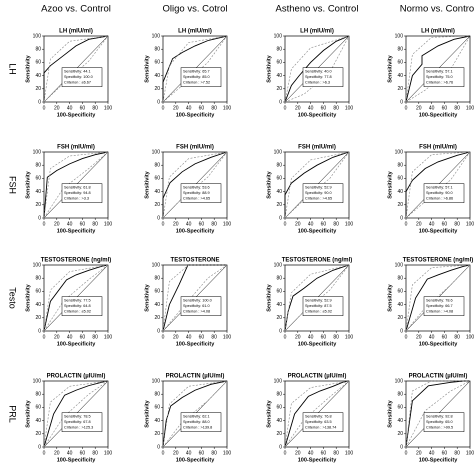  I want to click on annotation-text: Specificity: 67.8, so click(77, 422).